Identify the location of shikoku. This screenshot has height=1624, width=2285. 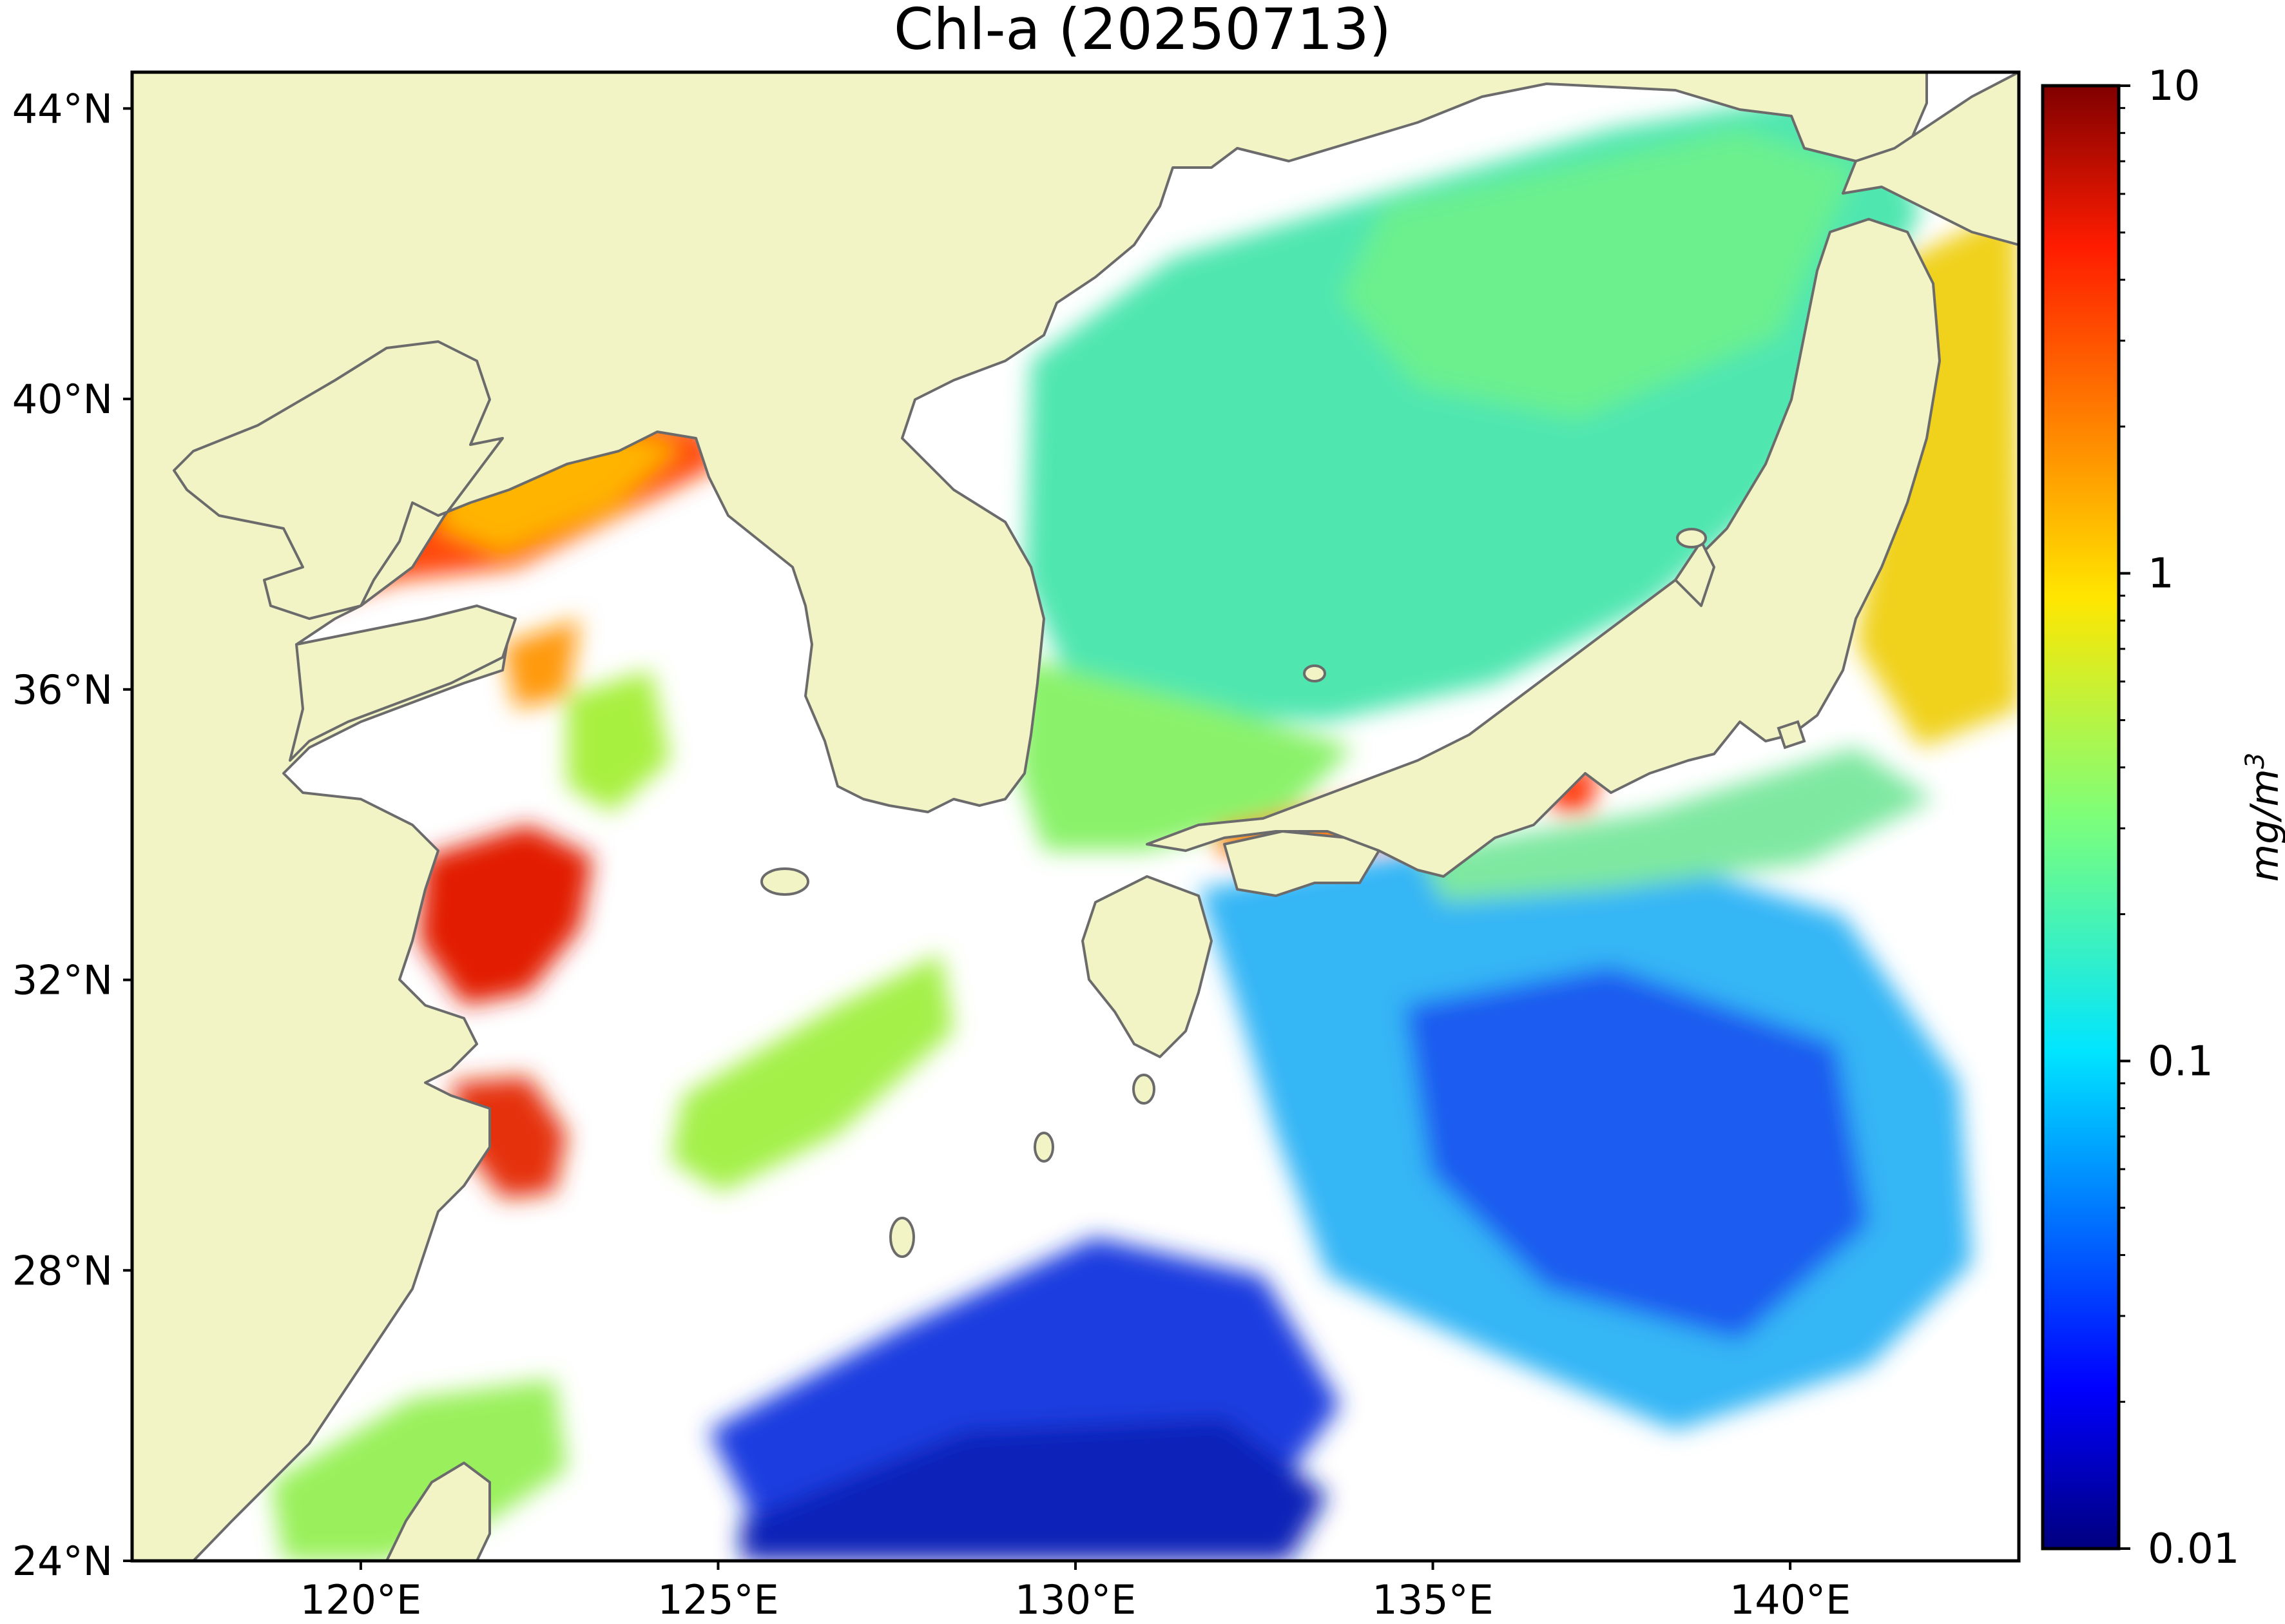
(1301, 864).